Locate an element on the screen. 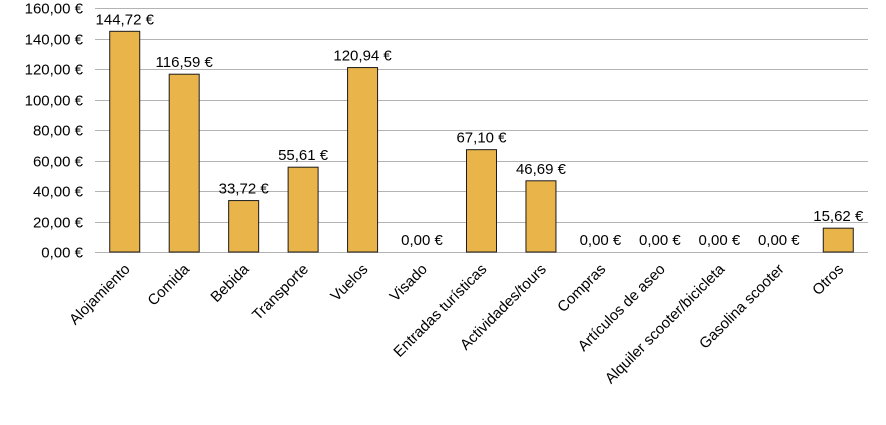 The width and height of the screenshot is (886, 425). category-label: Vuelos is located at coordinates (349, 283).